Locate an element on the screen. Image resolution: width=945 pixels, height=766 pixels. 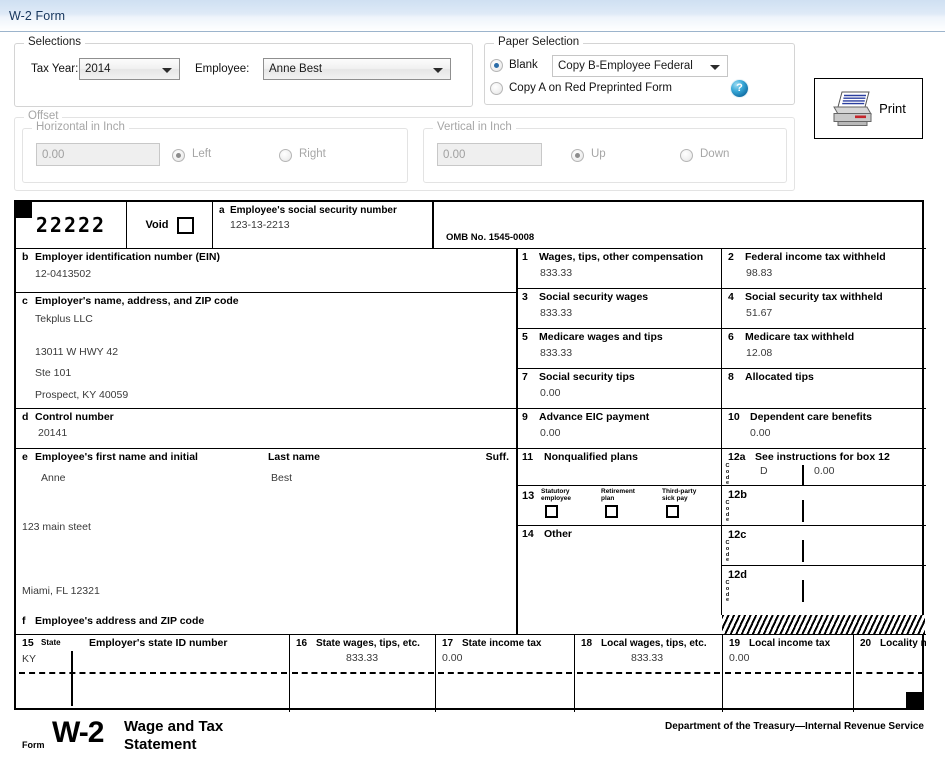
offset-vertical-value: 0.00 is located at coordinates (454, 154).